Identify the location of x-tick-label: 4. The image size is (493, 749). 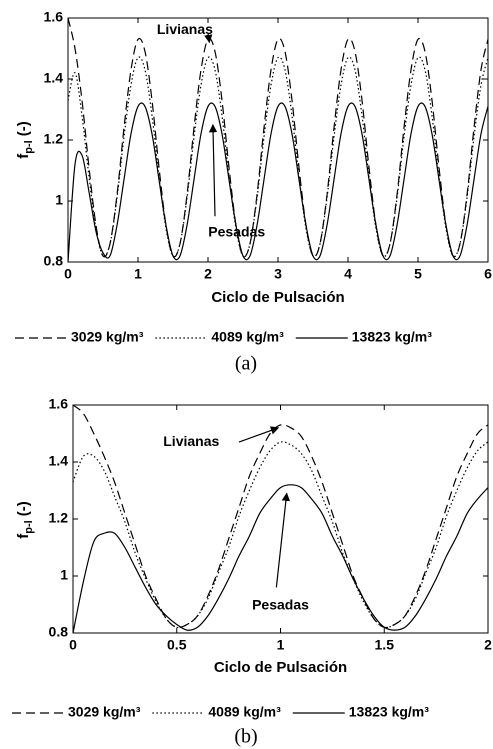
(348, 274).